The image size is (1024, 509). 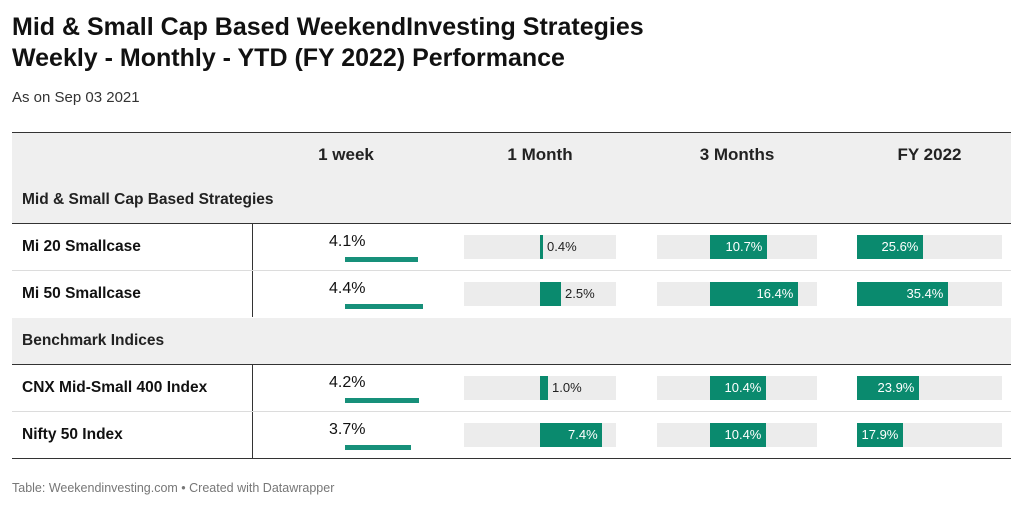 I want to click on table-header: 1 week 1 Month 3 Months FY 2022, so click(x=511, y=155).